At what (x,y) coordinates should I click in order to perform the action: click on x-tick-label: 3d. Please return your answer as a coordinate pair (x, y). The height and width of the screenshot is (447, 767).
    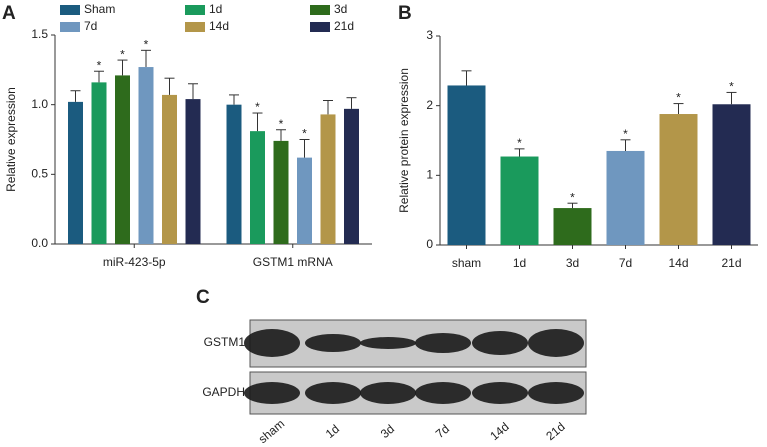
    Looking at the image, I should click on (572, 263).